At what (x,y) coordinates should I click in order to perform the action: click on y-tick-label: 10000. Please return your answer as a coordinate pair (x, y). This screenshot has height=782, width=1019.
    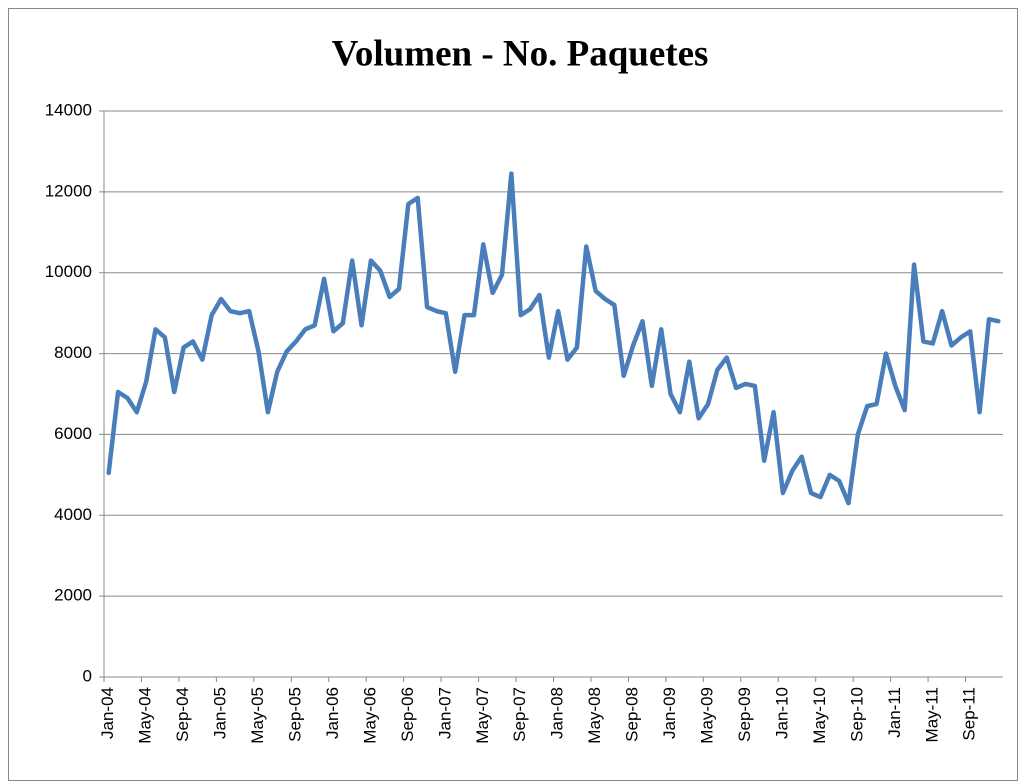
    Looking at the image, I should click on (68, 271).